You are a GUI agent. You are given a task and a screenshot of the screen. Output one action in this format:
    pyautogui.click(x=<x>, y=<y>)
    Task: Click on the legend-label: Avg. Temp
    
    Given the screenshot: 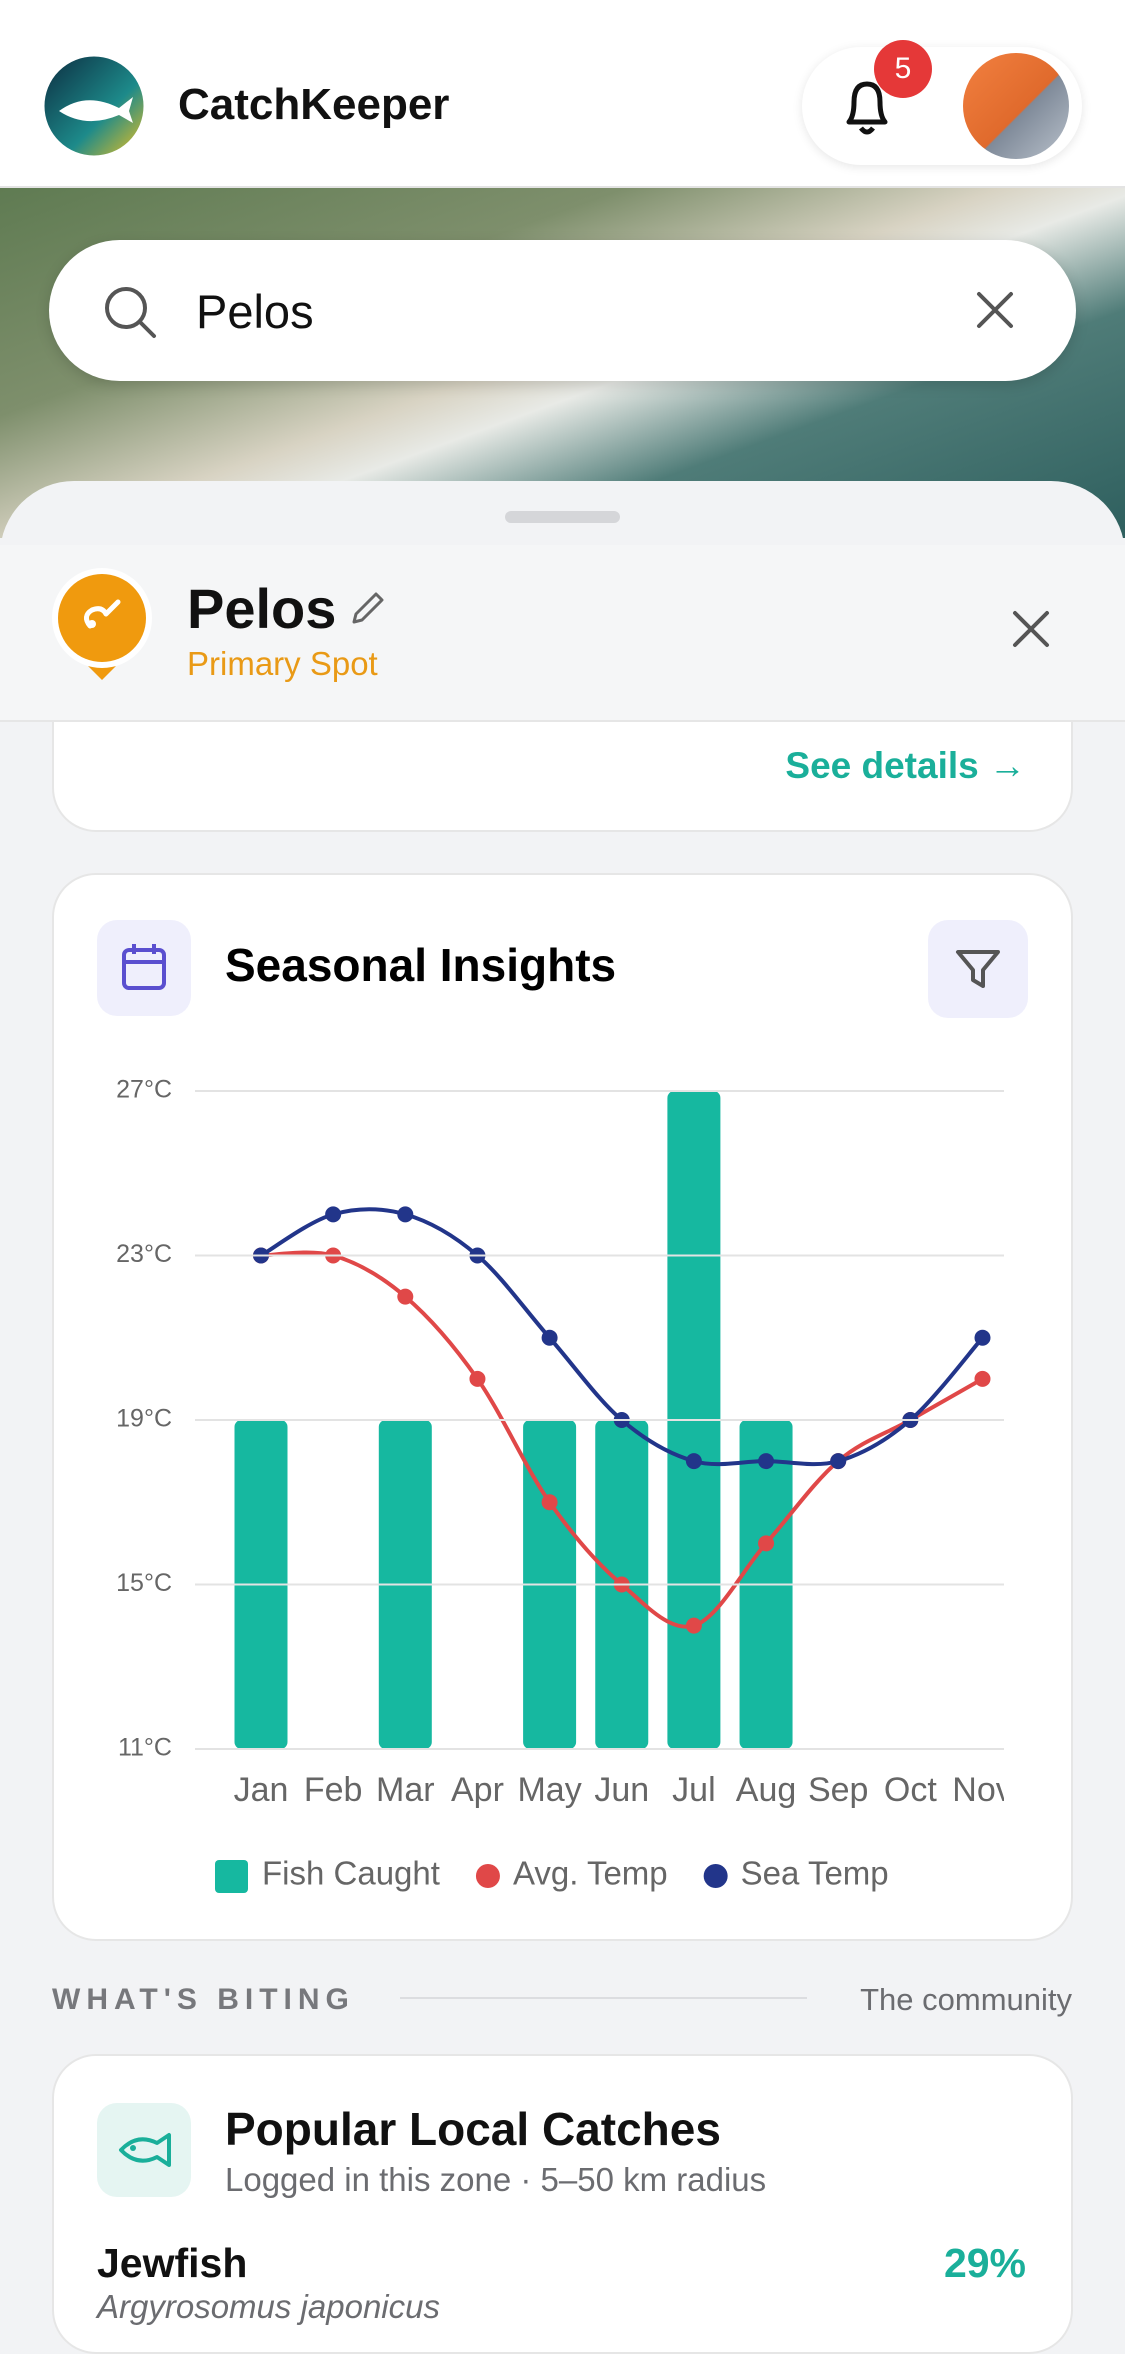 What is the action you would take?
    pyautogui.click(x=590, y=1873)
    